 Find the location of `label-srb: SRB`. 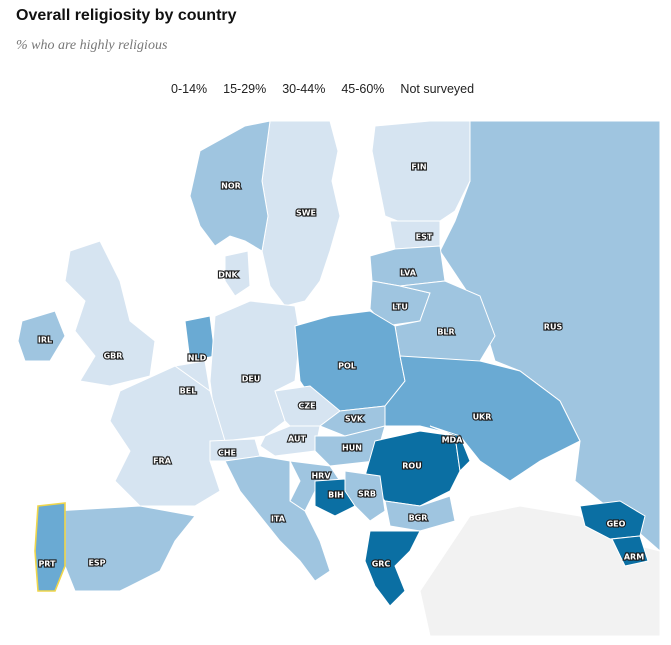

label-srb: SRB is located at coordinates (367, 494).